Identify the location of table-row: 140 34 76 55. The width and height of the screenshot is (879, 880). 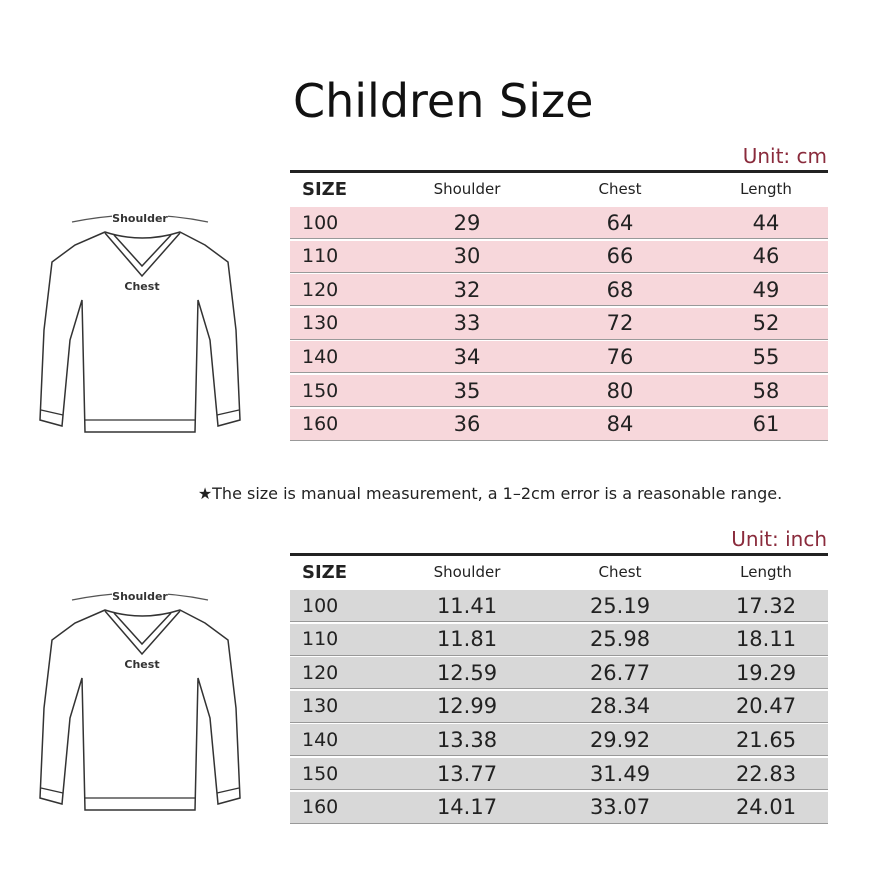
(559, 357).